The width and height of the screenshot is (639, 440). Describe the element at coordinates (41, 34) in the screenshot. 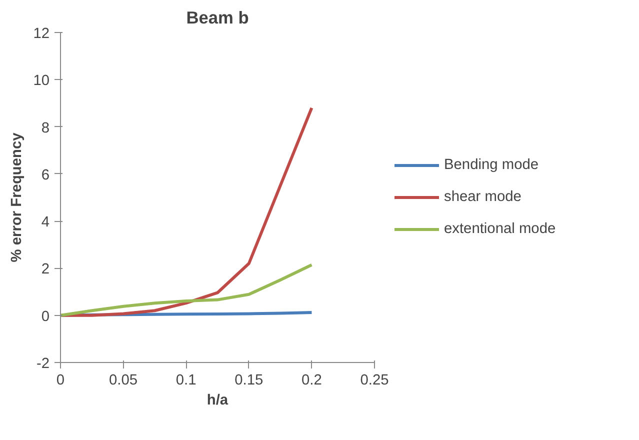

I see `y-tick-label: 12` at that location.